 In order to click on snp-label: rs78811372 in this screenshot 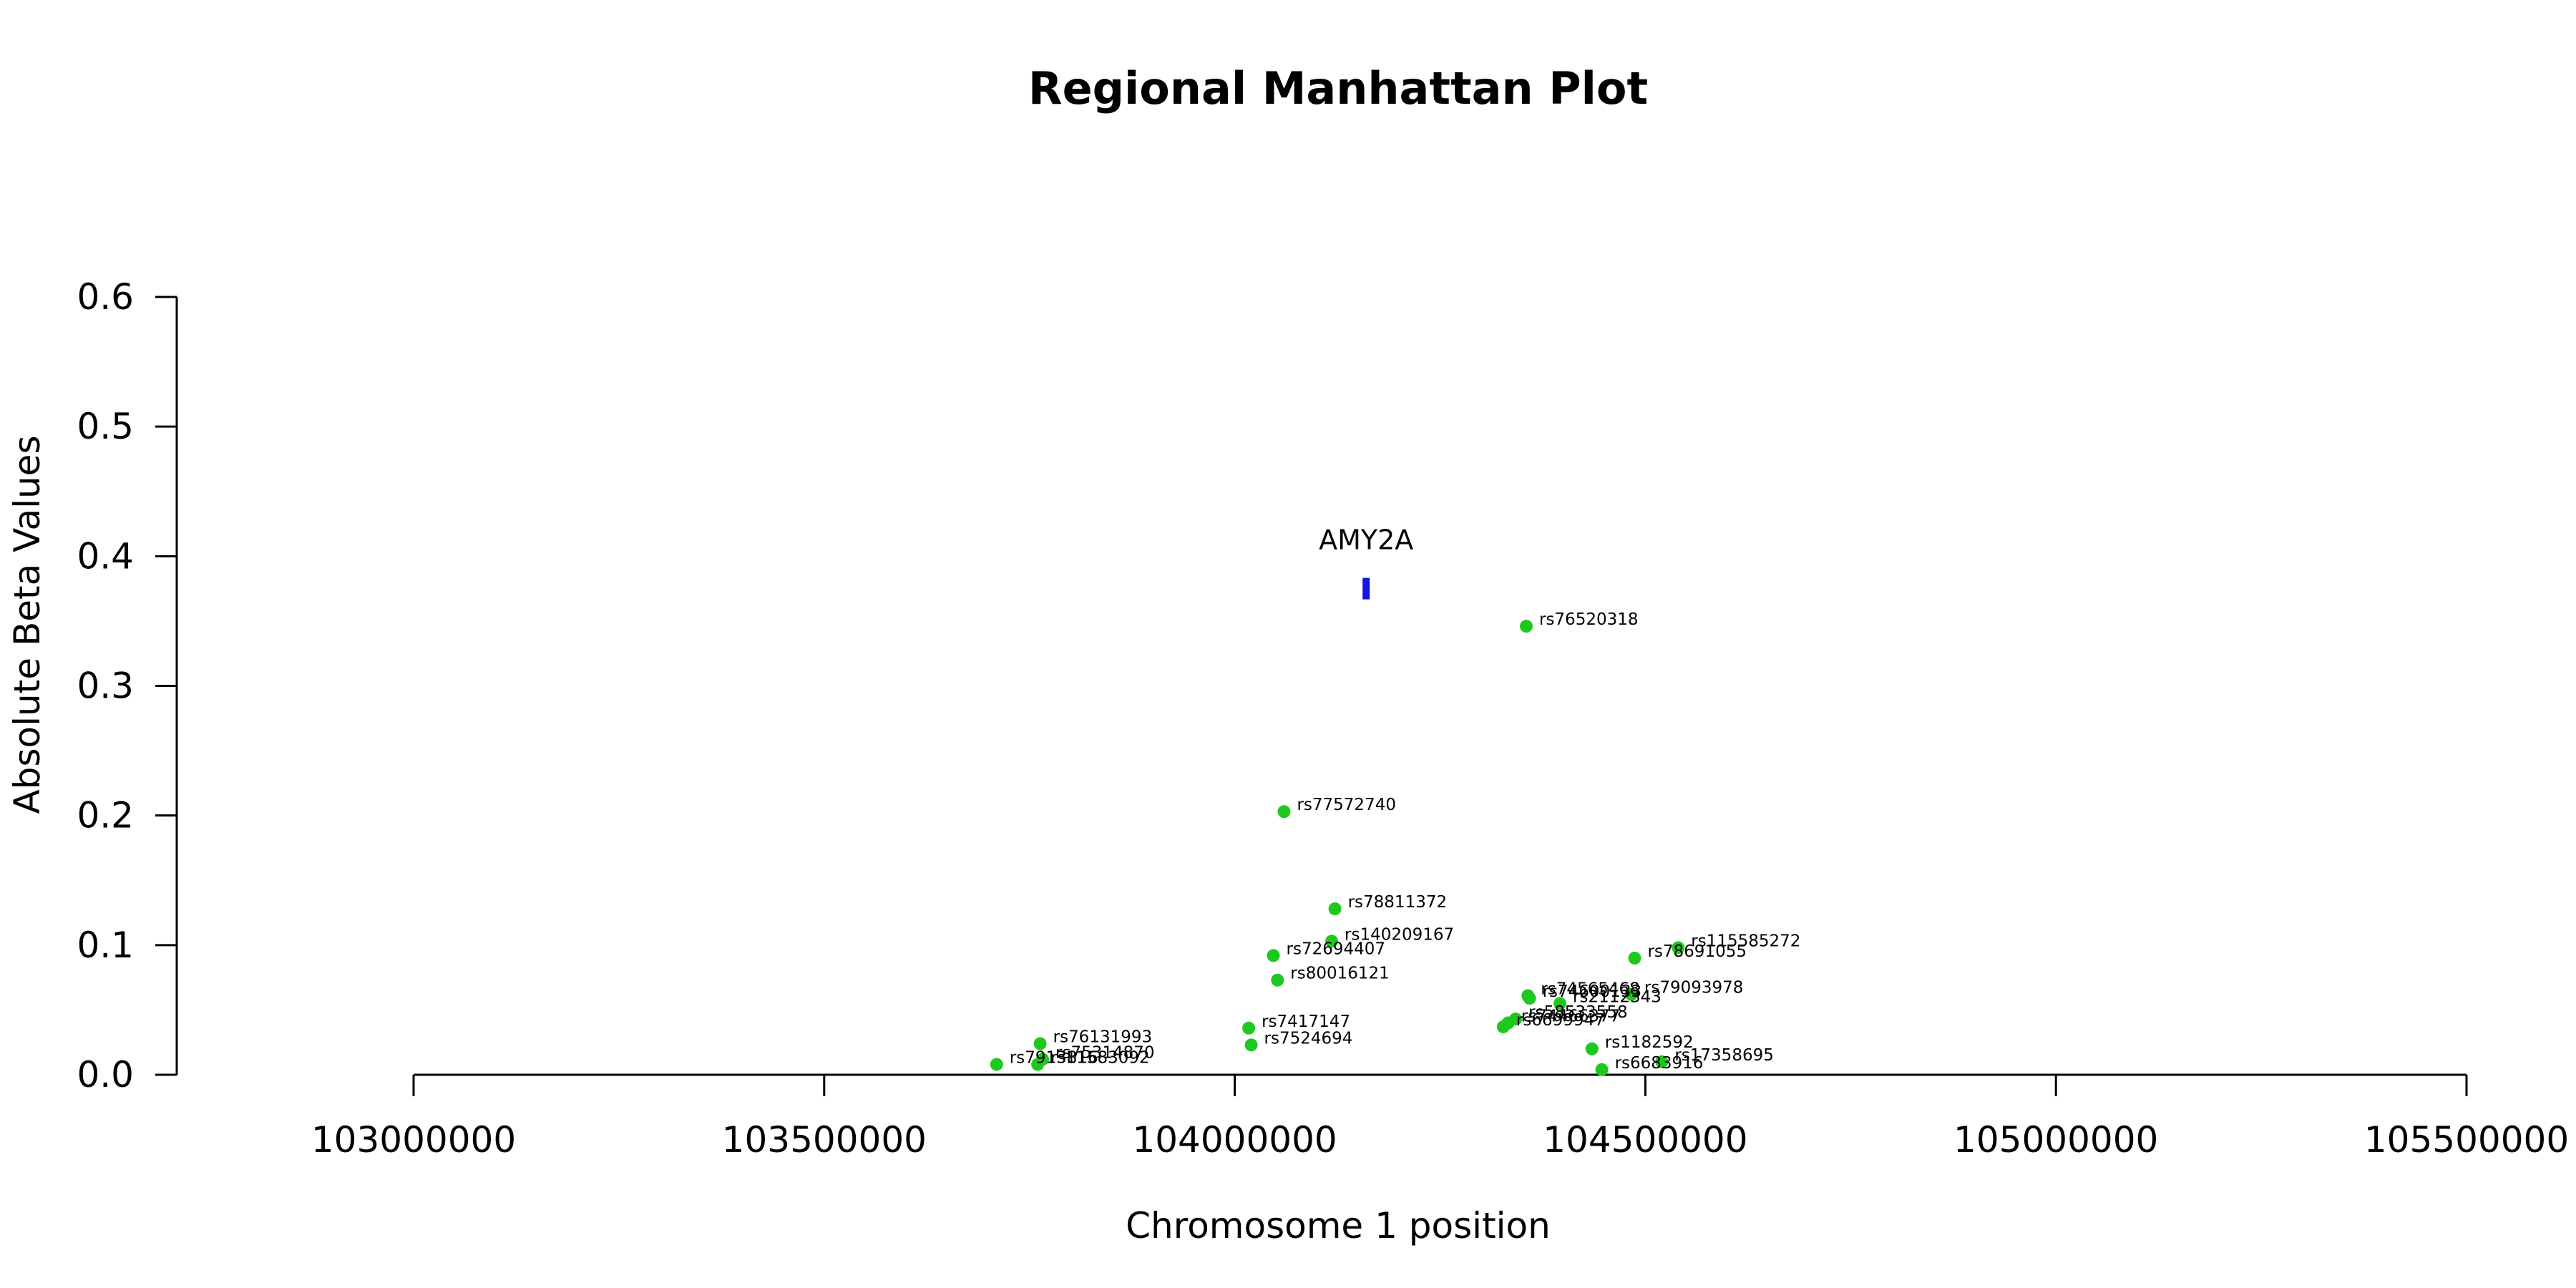, I will do `click(1398, 902)`.